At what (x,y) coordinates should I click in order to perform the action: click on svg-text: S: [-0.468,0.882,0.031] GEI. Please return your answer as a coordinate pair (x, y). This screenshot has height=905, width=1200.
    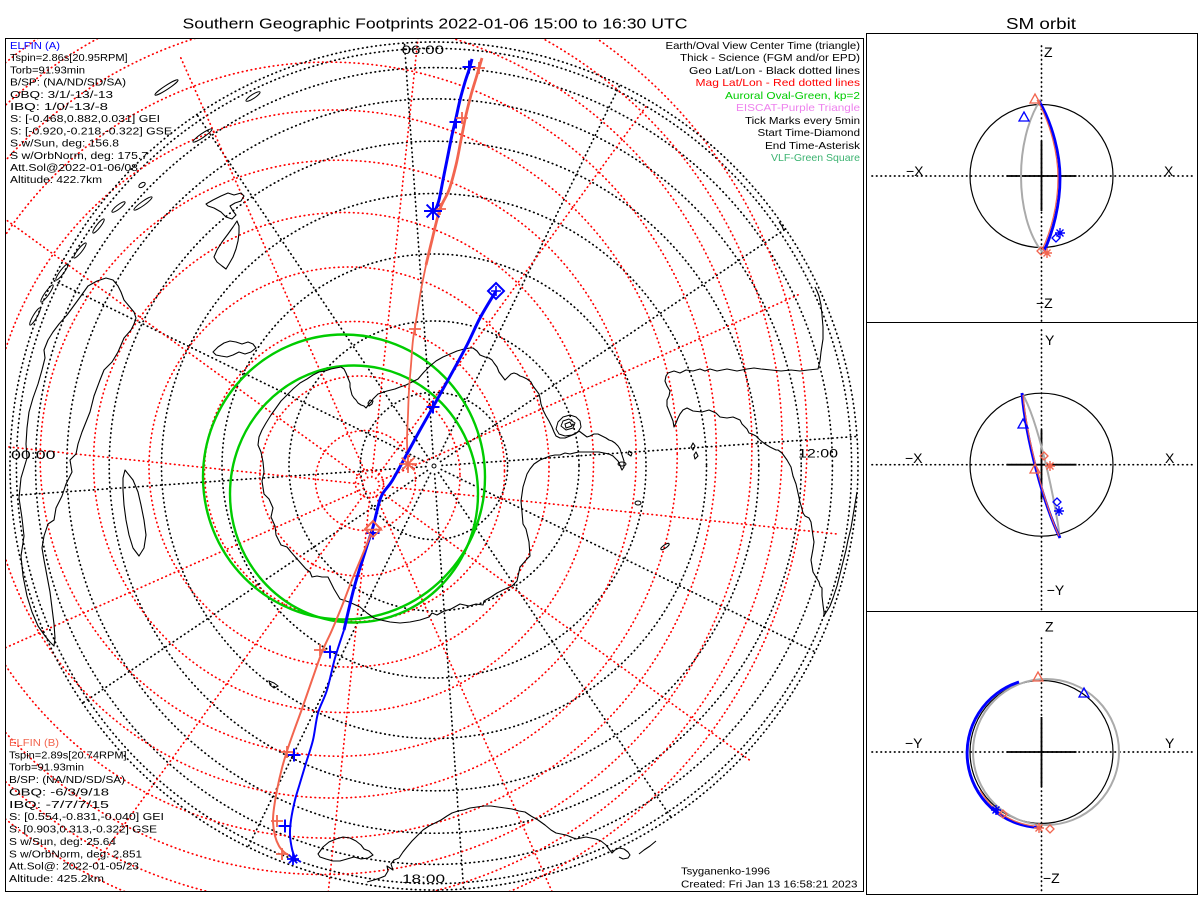
    Looking at the image, I should click on (85, 119).